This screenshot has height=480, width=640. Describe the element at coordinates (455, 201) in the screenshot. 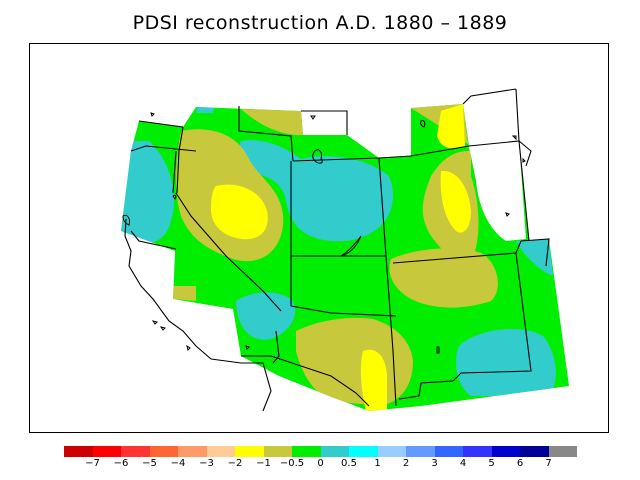

I see `region-drier-wyoming-core` at that location.